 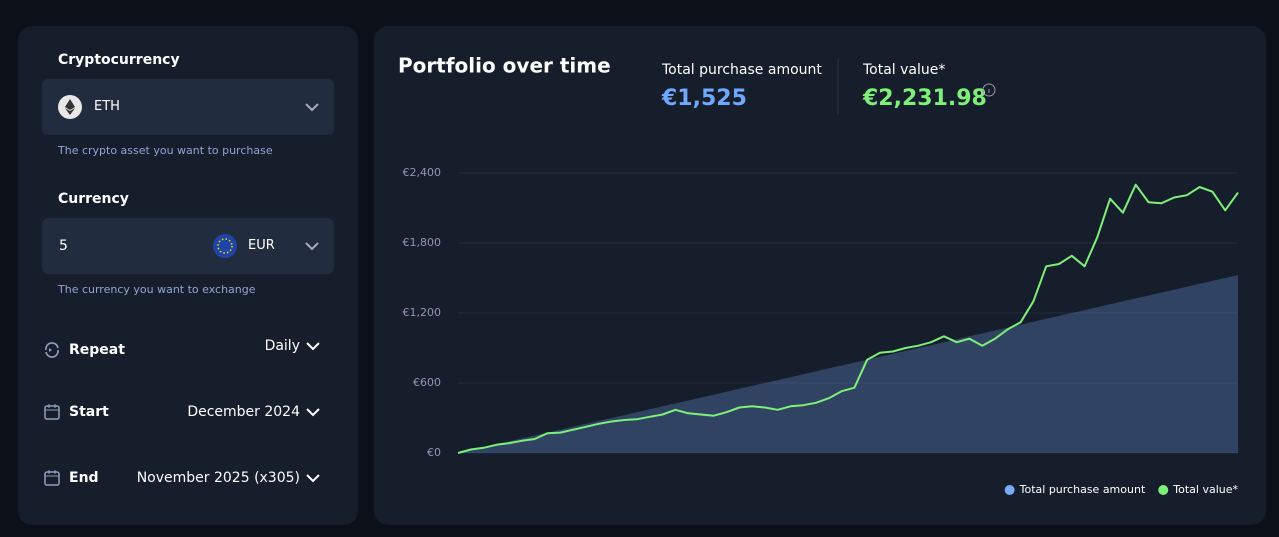 I want to click on currency-input: 5 EUR, so click(x=188, y=246).